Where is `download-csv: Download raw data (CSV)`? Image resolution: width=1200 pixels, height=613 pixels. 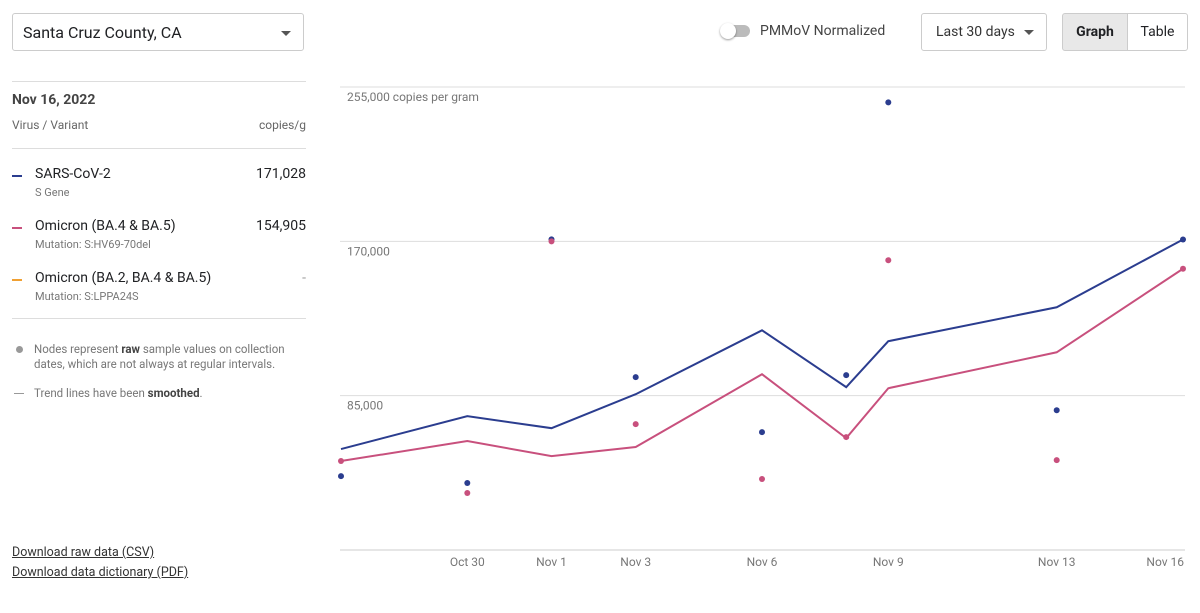
download-csv: Download raw data (CSV) is located at coordinates (83, 552).